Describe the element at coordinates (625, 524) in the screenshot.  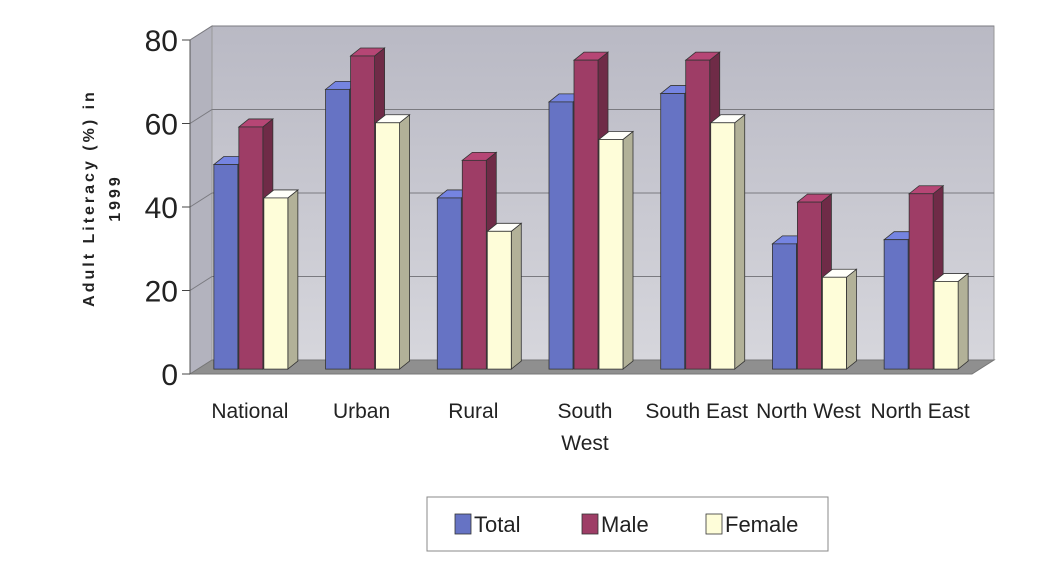
I see `legend-label-male: Male` at that location.